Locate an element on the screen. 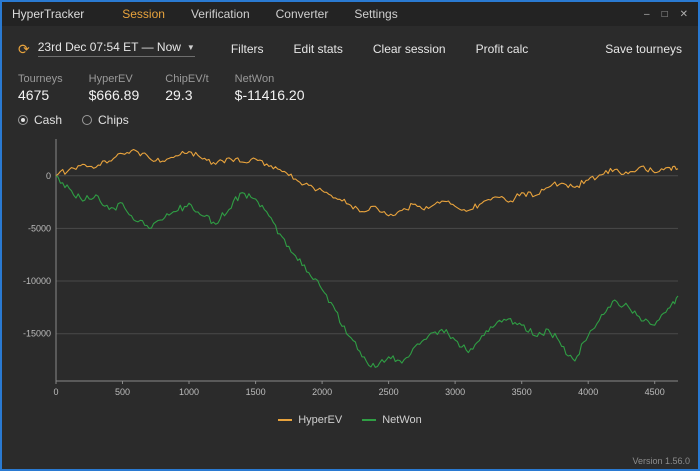  radio-chips: Chips is located at coordinates (105, 120).